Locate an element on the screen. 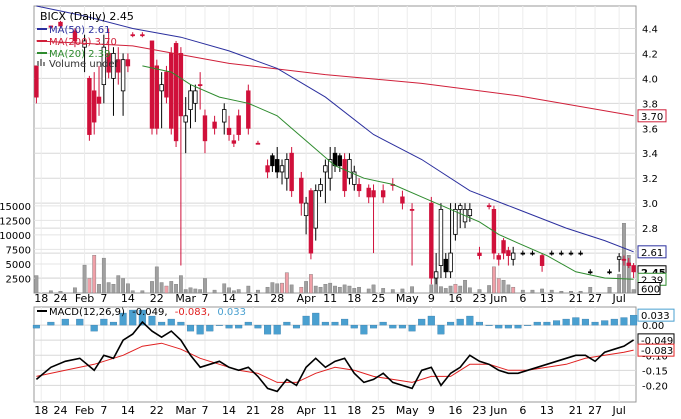 The width and height of the screenshot is (681, 419). date-label: 28 is located at coordinates (277, 298).